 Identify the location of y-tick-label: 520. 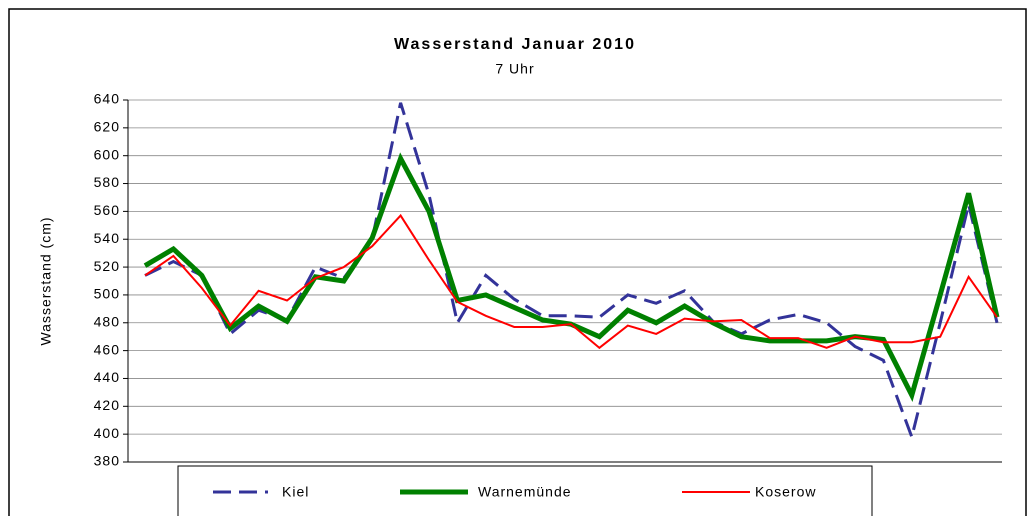
(107, 266).